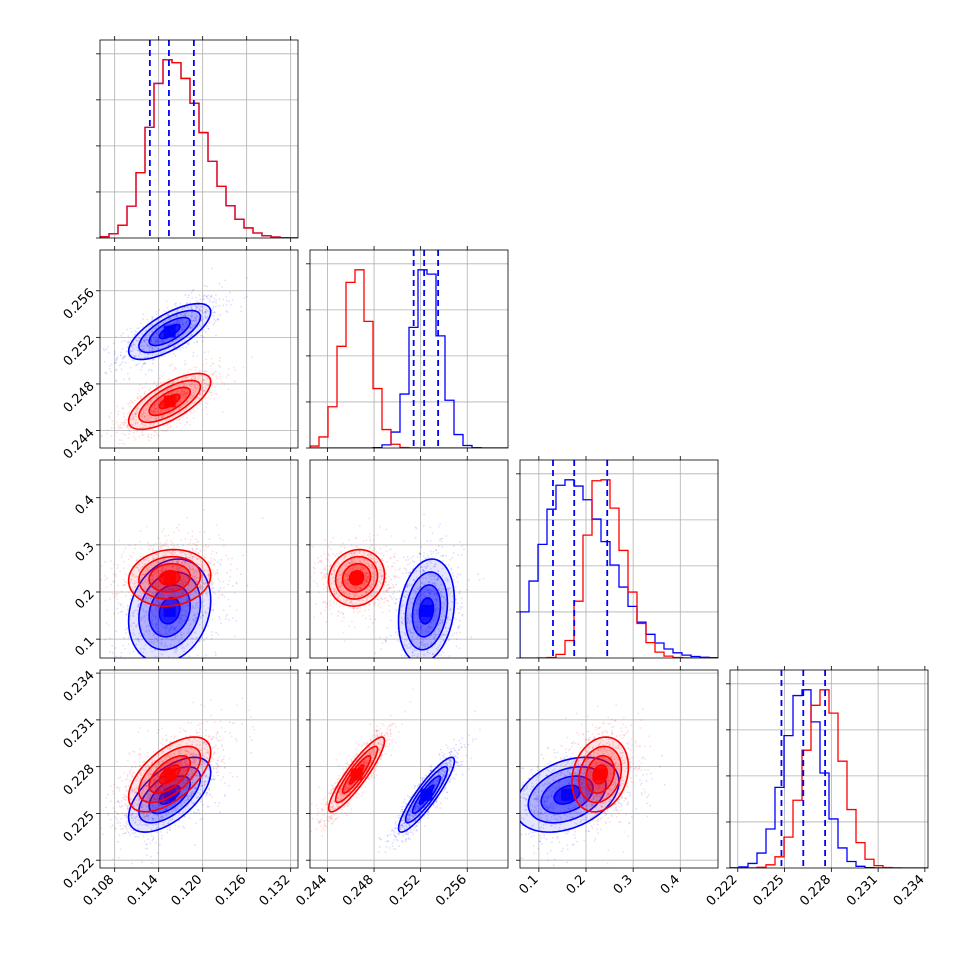  What do you see at coordinates (231, 890) in the screenshot?
I see `x-tick-label: 0.126` at bounding box center [231, 890].